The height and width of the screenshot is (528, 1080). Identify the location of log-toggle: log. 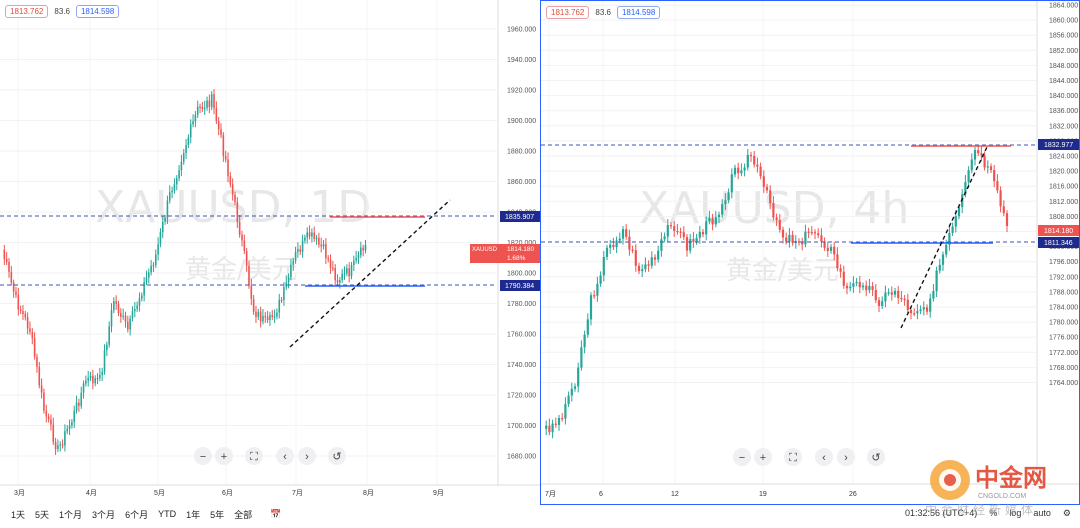
(1015, 513).